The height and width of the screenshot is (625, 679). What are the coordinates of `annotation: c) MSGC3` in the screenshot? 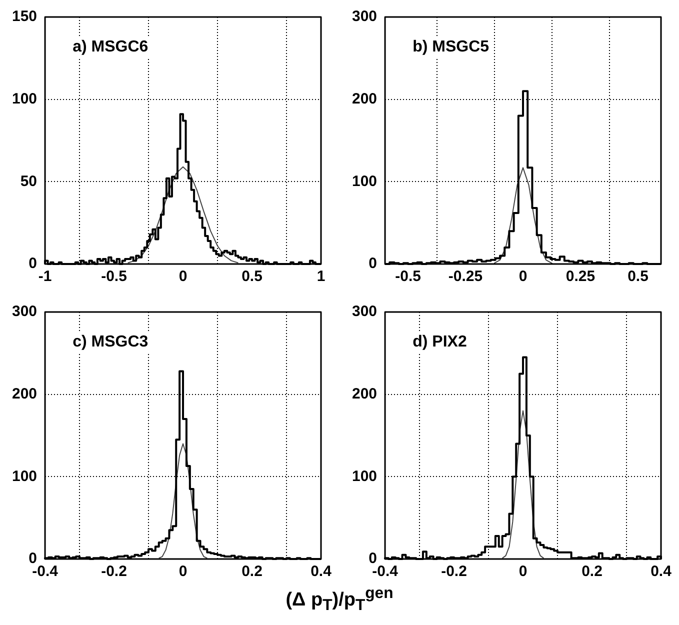 It's located at (110, 341).